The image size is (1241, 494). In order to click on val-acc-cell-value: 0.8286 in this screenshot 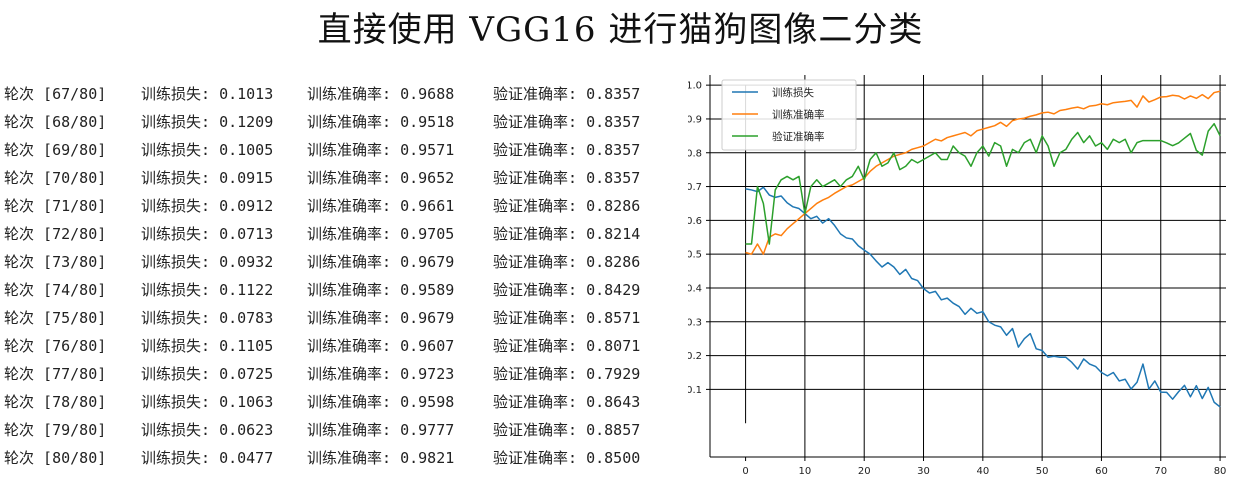, I will do `click(613, 262)`.